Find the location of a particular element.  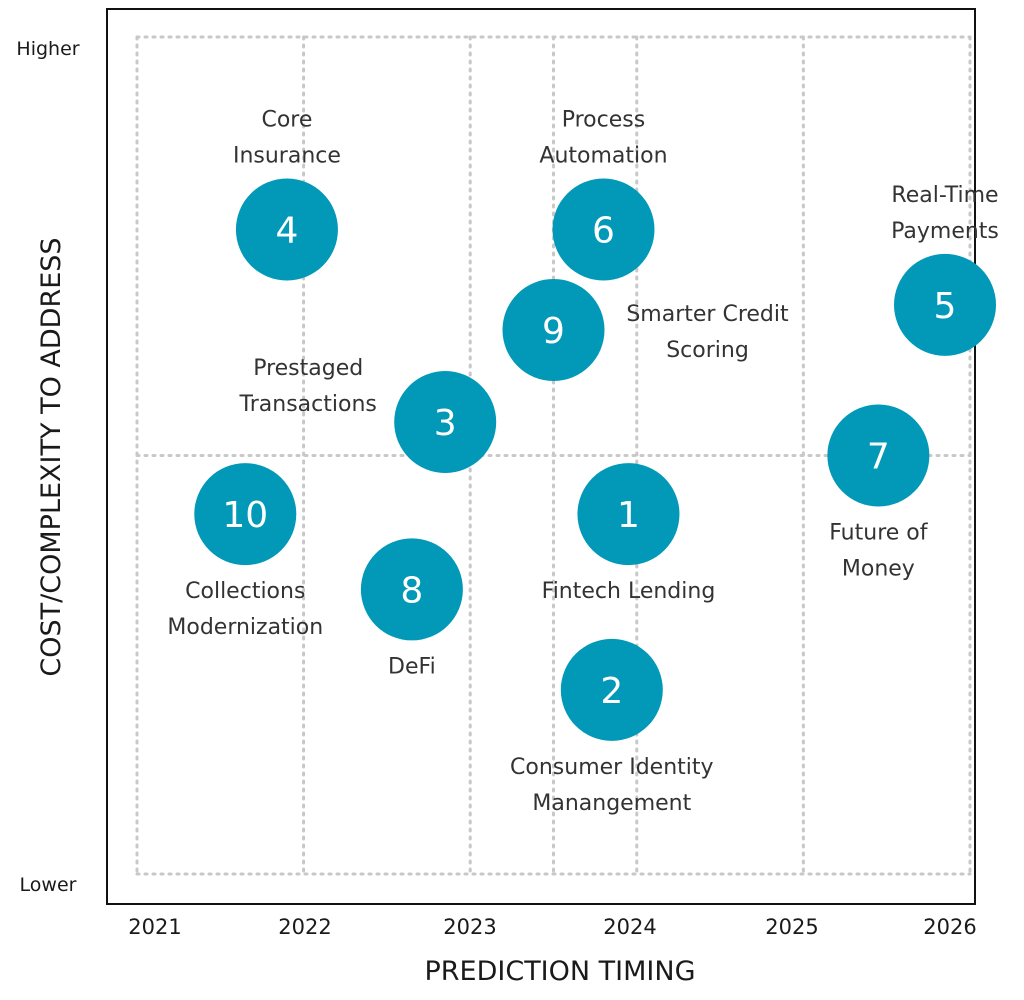

bubble-label: Automation is located at coordinates (603, 156).